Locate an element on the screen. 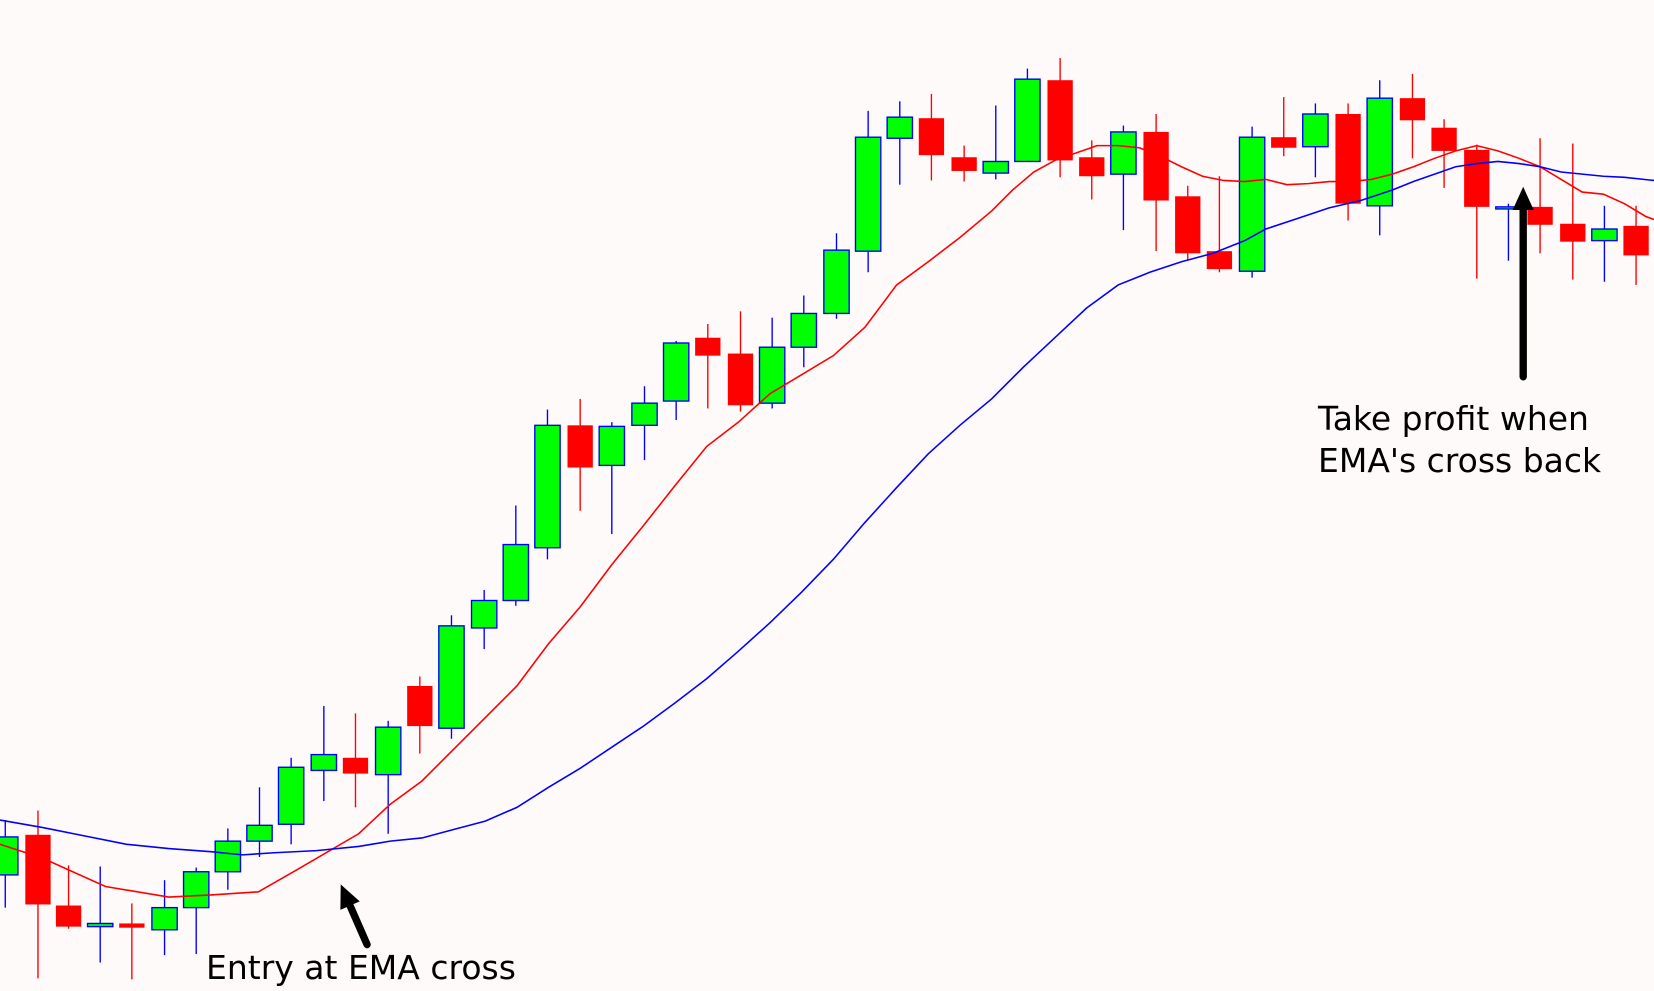  entry-annotation-text: Entry at EMA cross is located at coordinates (361, 967).